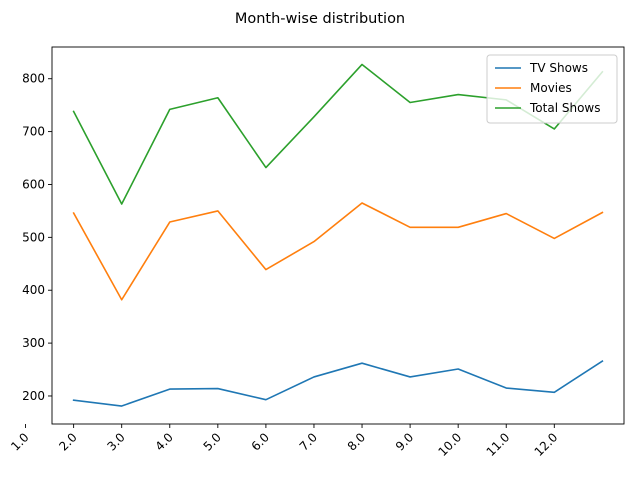 The height and width of the screenshot is (480, 640). Describe the element at coordinates (33, 79) in the screenshot. I see `y-tick-label: 800` at that location.